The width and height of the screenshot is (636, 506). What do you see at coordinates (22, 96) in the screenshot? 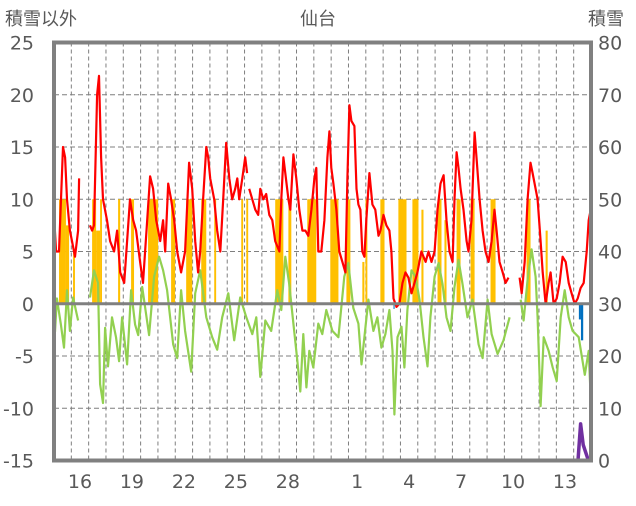
I see `left-tick-label: 20` at bounding box center [22, 96].